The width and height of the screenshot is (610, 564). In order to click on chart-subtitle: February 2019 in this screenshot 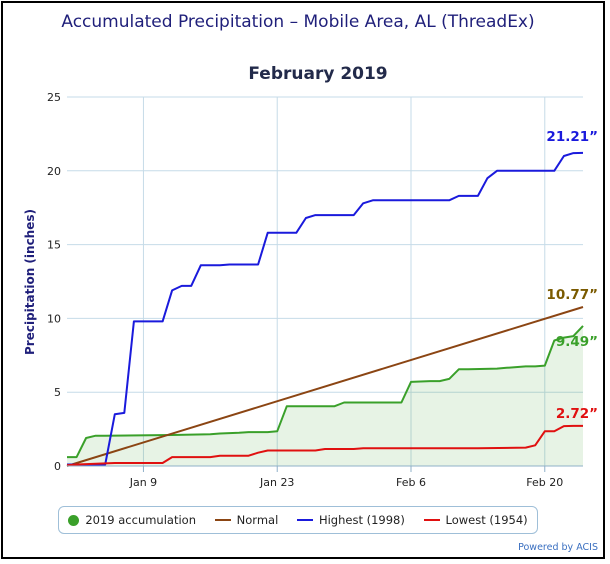, I will do `click(318, 74)`.